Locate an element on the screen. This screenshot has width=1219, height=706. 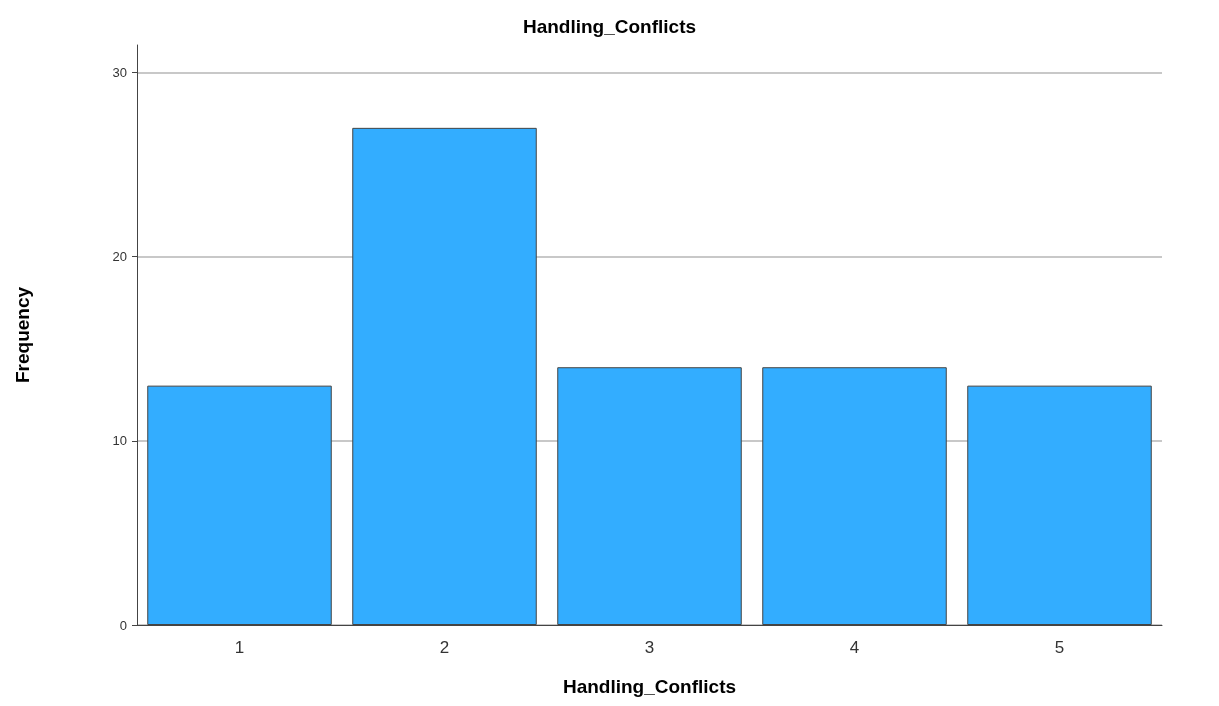
x-tick-label: 5 is located at coordinates (1059, 647).